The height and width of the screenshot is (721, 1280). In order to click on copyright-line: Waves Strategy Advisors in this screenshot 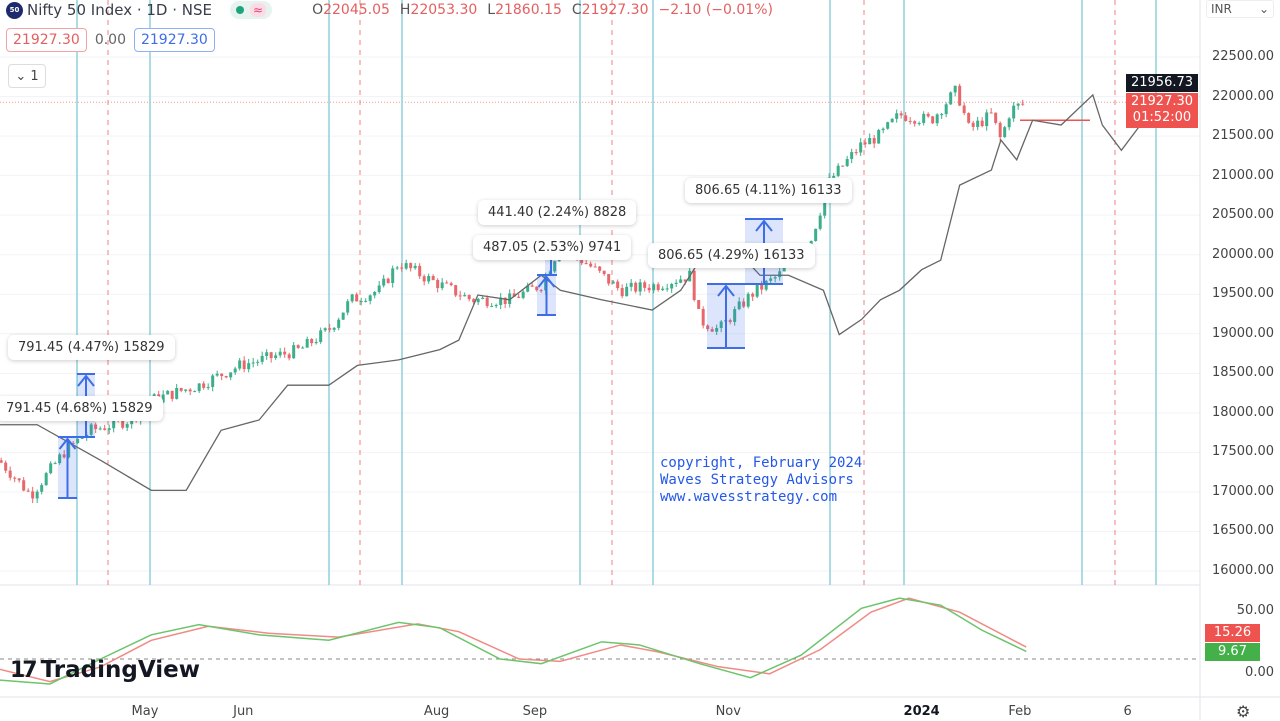, I will do `click(757, 480)`.